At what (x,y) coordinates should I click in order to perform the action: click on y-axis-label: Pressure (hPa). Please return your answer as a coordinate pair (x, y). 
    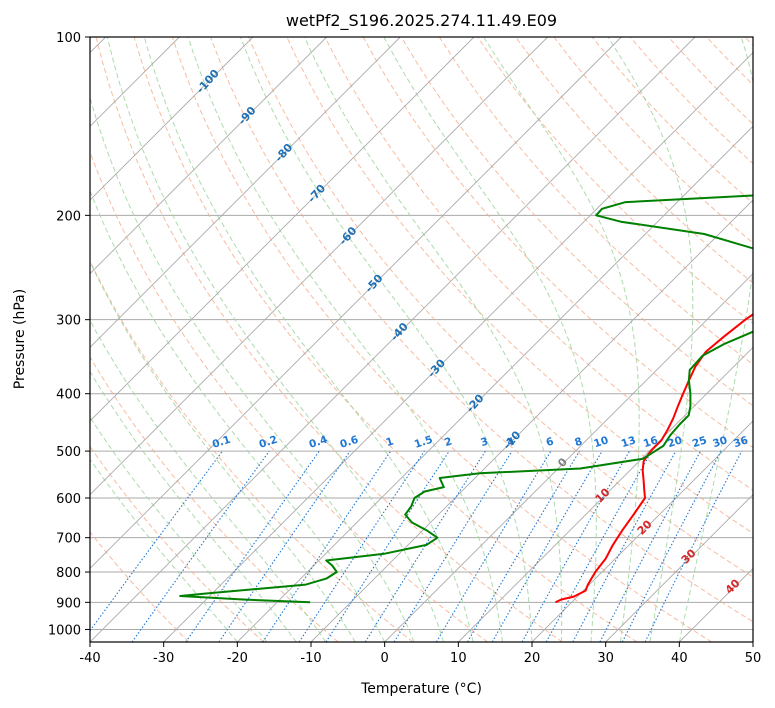
    Looking at the image, I should click on (20, 339).